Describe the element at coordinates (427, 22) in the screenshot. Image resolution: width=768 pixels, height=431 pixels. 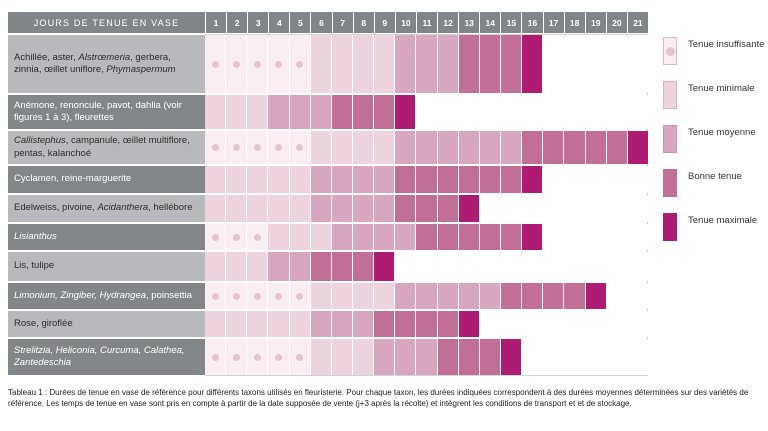
I see `day-header-11: 11` at that location.